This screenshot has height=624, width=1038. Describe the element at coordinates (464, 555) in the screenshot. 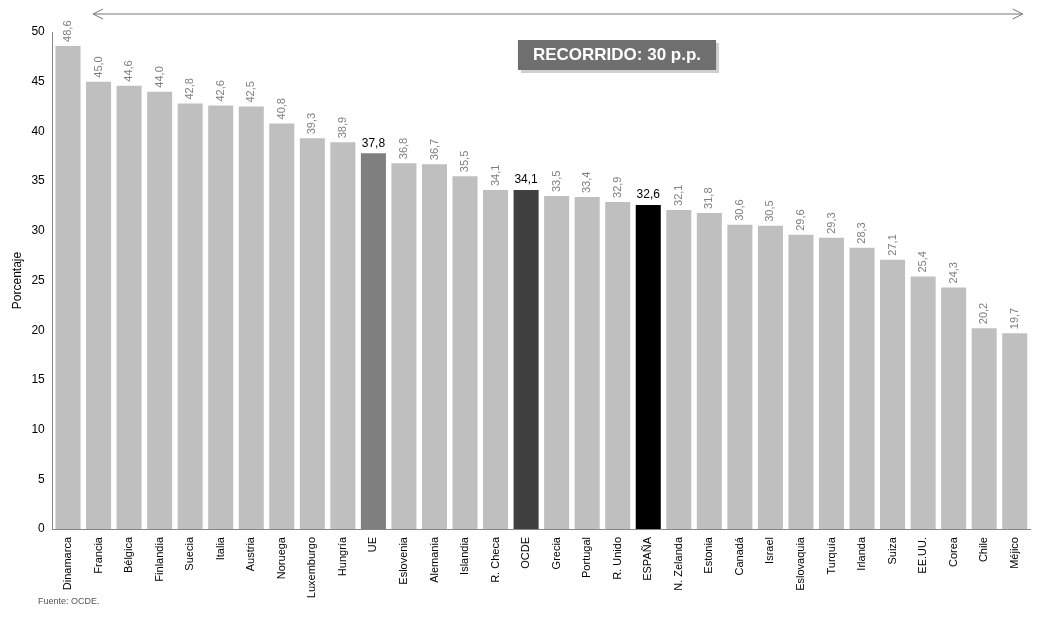

I see `x-tick-label: Islandia` at that location.